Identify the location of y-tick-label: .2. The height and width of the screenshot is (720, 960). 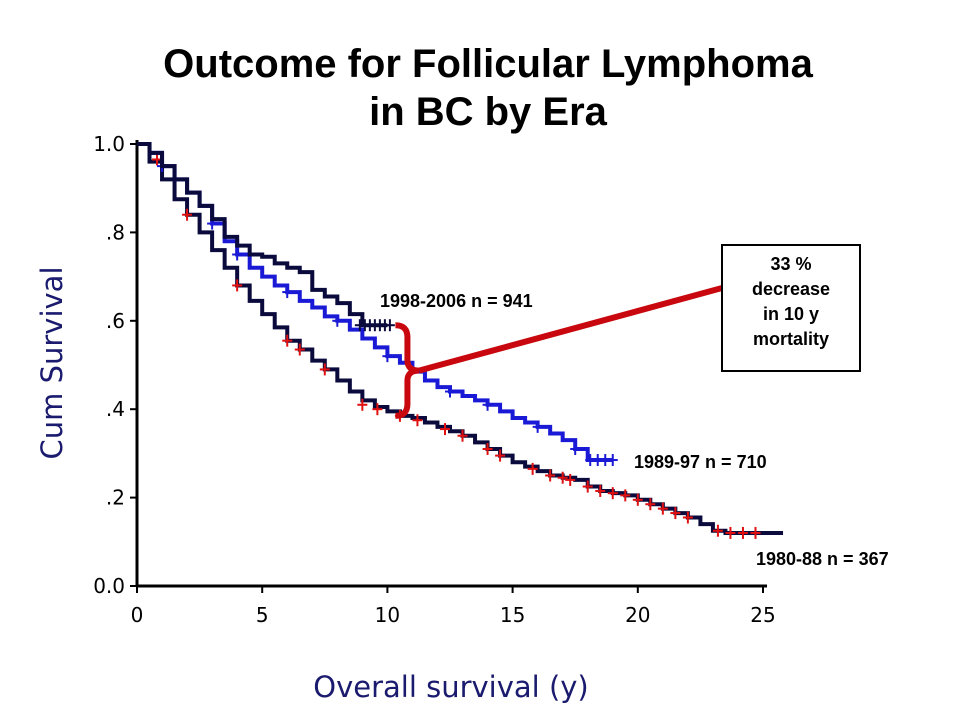
(115, 498).